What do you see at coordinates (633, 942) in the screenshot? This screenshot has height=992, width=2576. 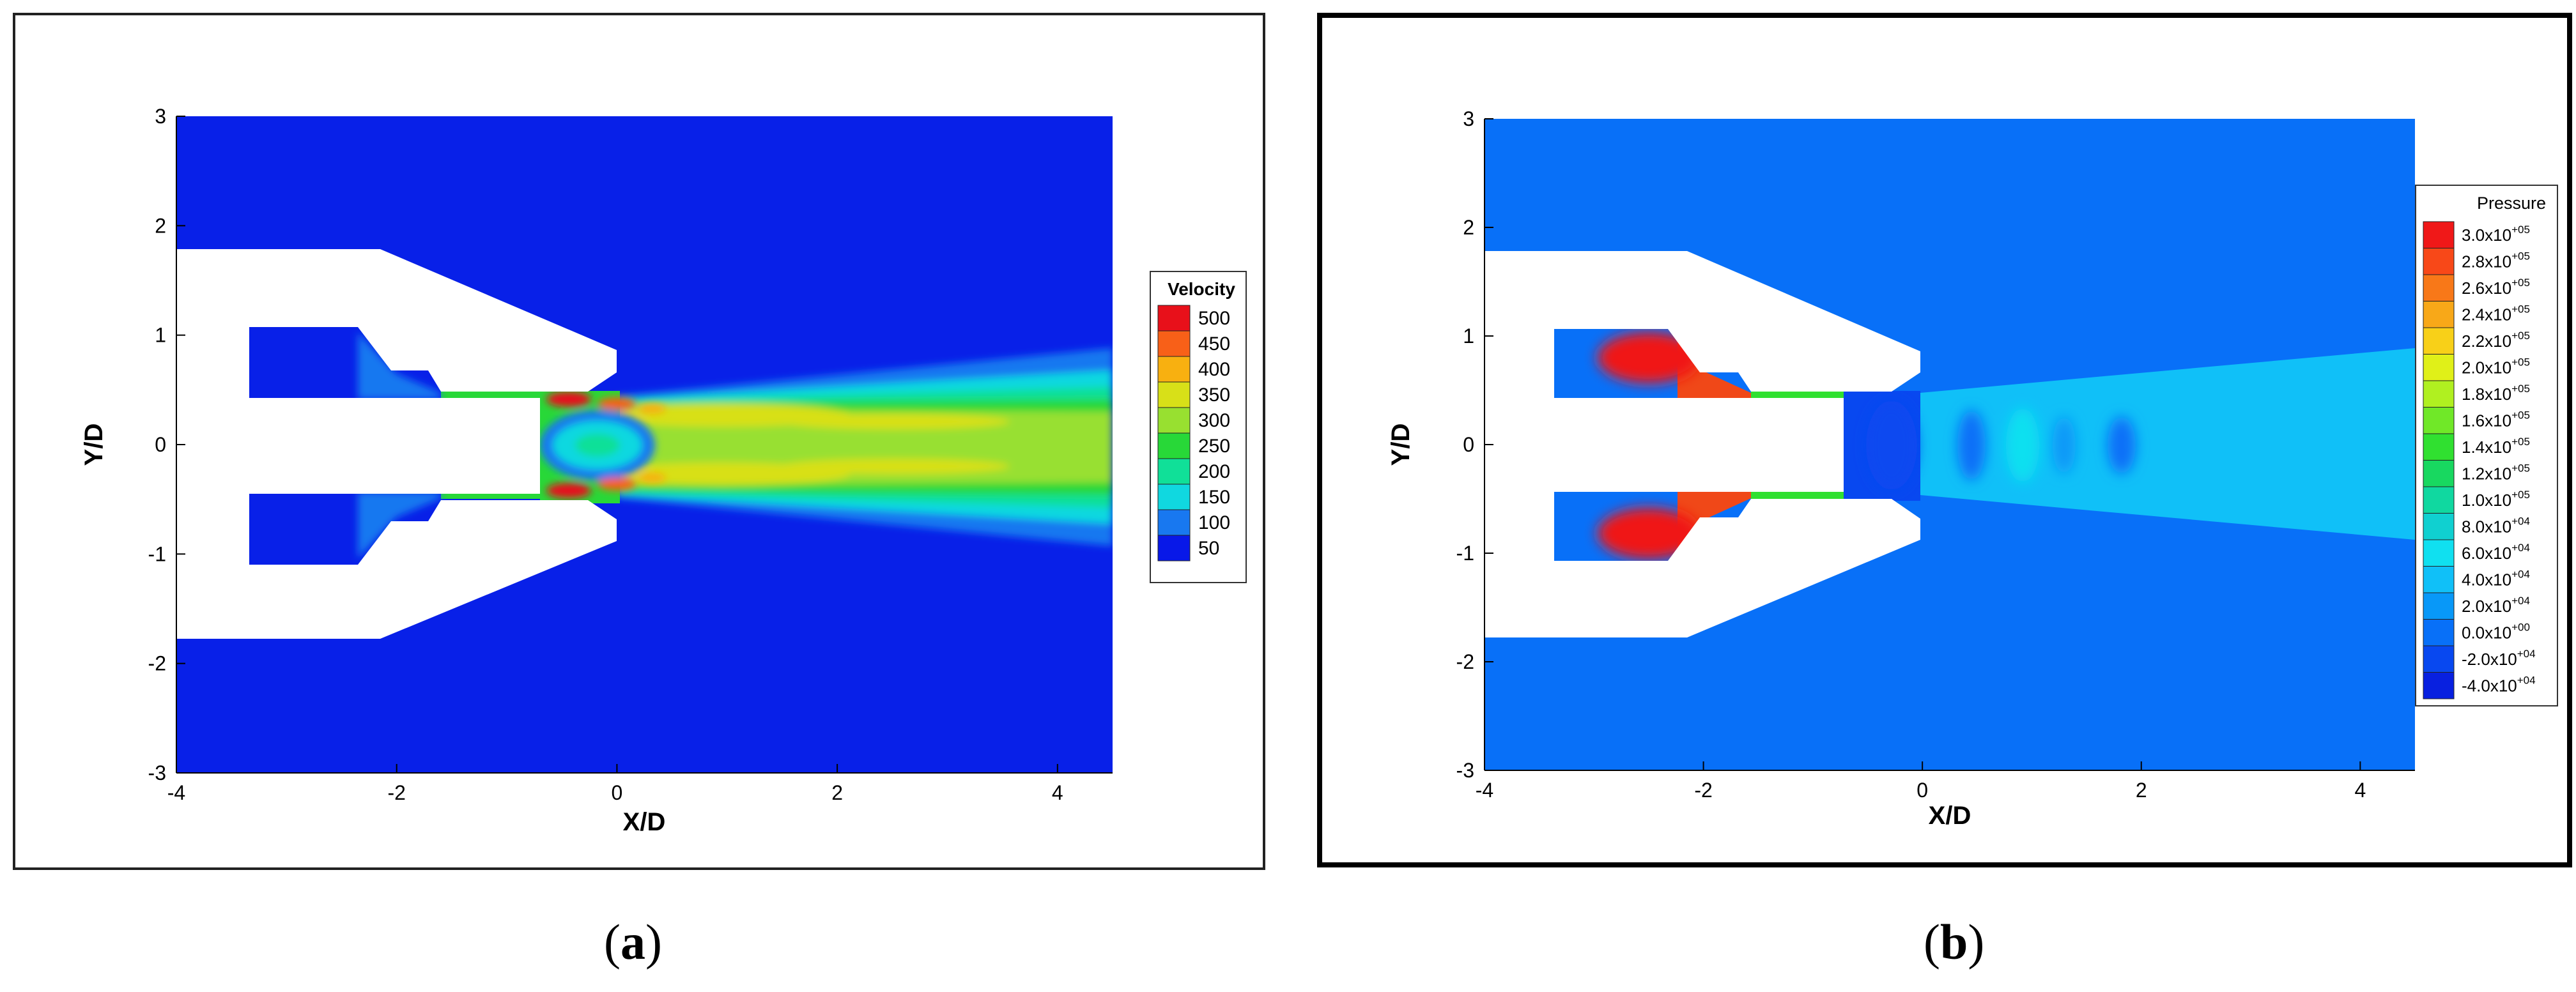 I see `panel-a-caption: (a)` at bounding box center [633, 942].